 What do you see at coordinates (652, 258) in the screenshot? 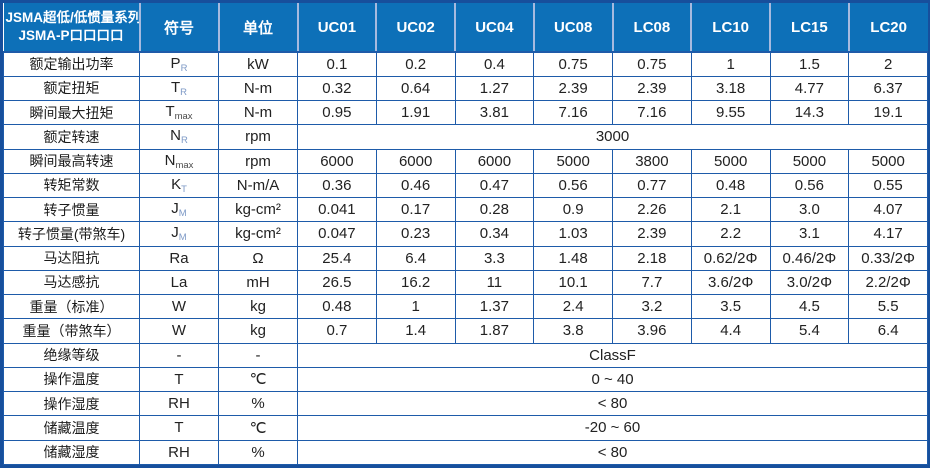
I see `value-cell: 2.18` at bounding box center [652, 258].